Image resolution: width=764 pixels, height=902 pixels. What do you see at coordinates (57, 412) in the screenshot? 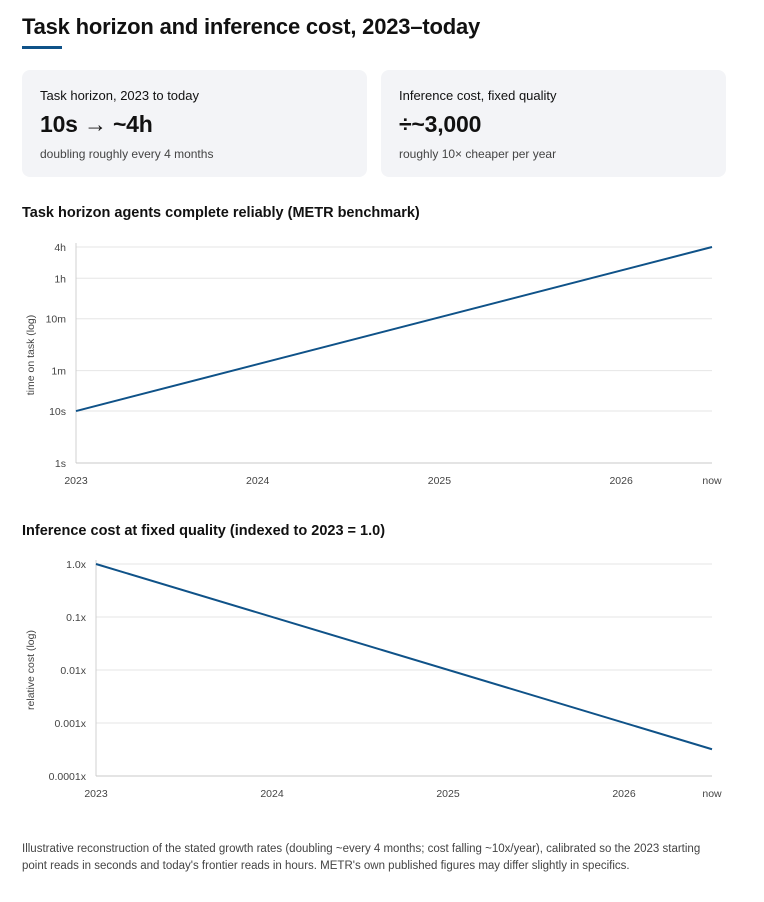
I see `y-tick-label: 10s` at bounding box center [57, 412].